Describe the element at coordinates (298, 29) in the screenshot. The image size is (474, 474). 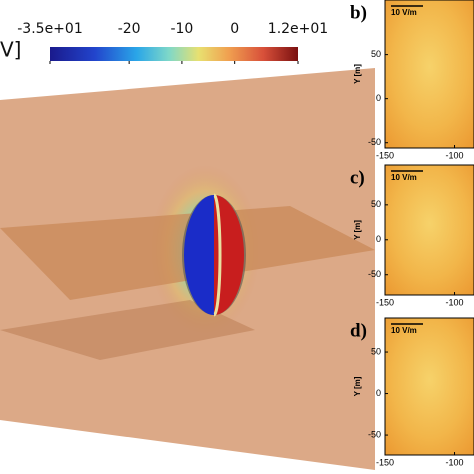
I see `colorbar-tick-label: 1.2e+01` at that location.